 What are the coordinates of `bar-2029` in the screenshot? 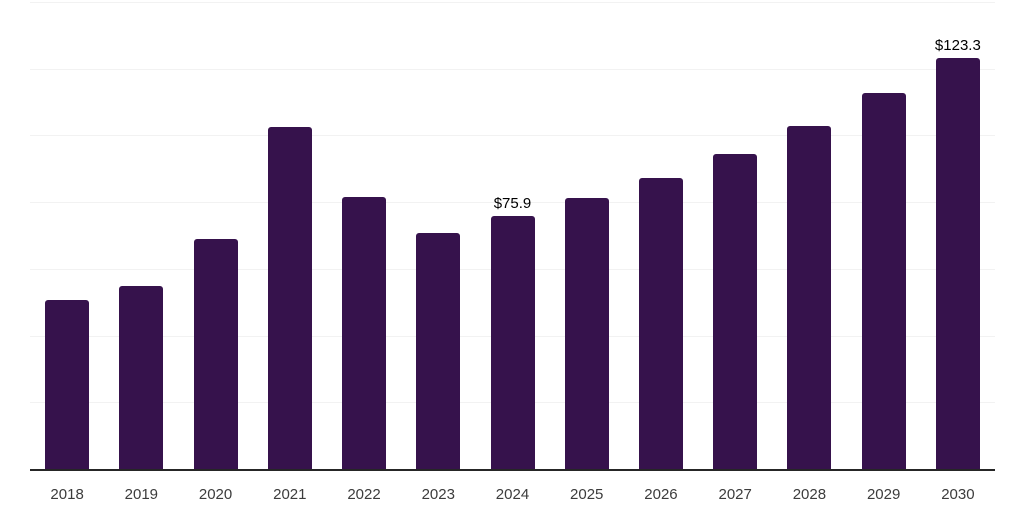 It's located at (883, 281).